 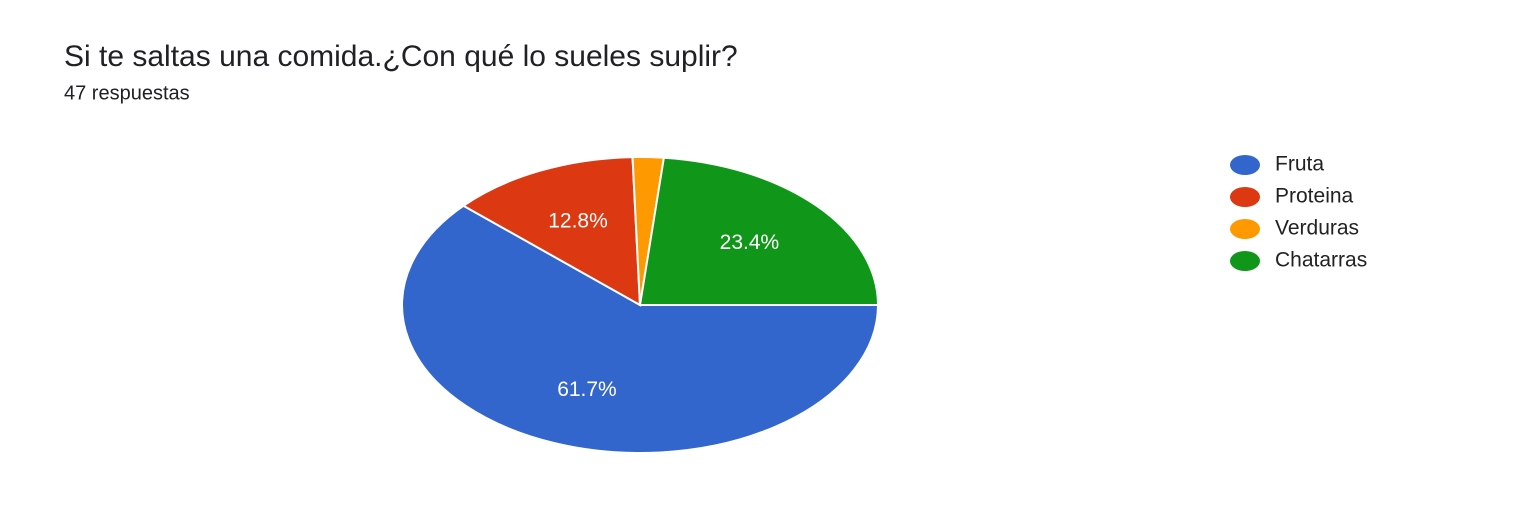 I want to click on data-label: 23.4%, so click(x=750, y=242).